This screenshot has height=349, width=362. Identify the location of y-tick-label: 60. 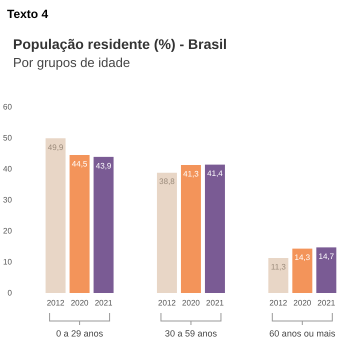
(7, 107).